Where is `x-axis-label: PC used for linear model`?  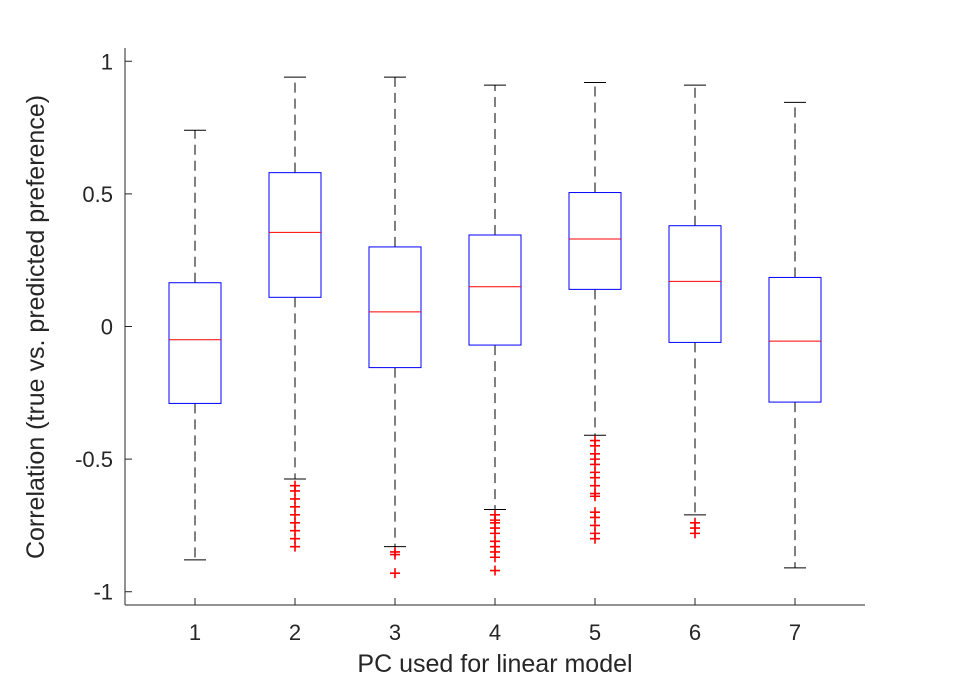
x-axis-label: PC used for linear model is located at coordinates (494, 664).